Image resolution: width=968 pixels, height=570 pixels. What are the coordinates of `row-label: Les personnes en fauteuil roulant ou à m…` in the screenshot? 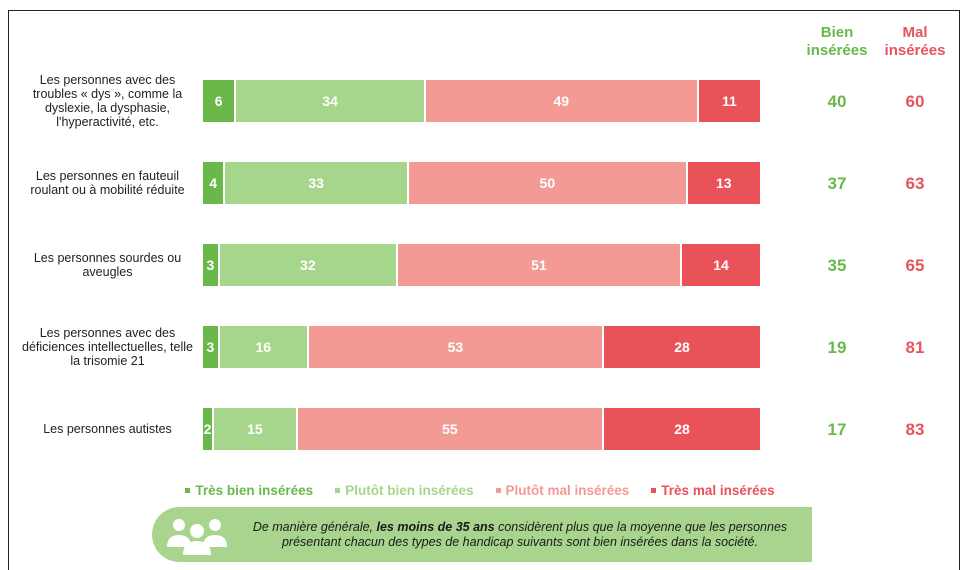 It's located at (107, 183).